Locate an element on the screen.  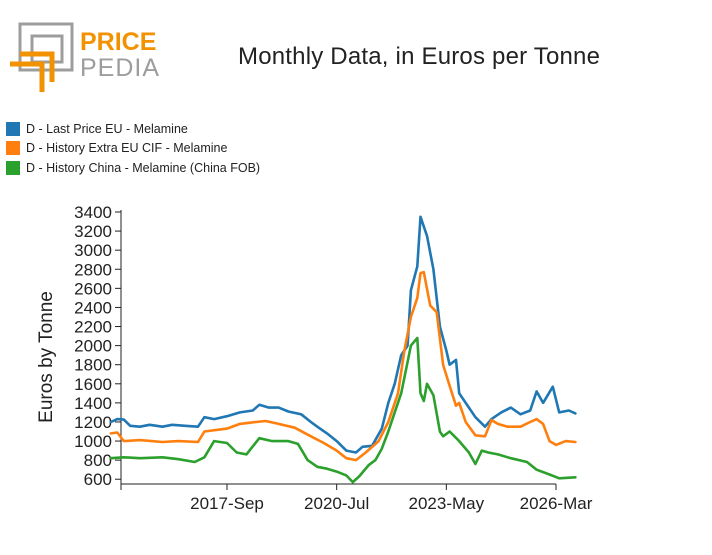
y-tick-label: 2200 is located at coordinates (93, 327).